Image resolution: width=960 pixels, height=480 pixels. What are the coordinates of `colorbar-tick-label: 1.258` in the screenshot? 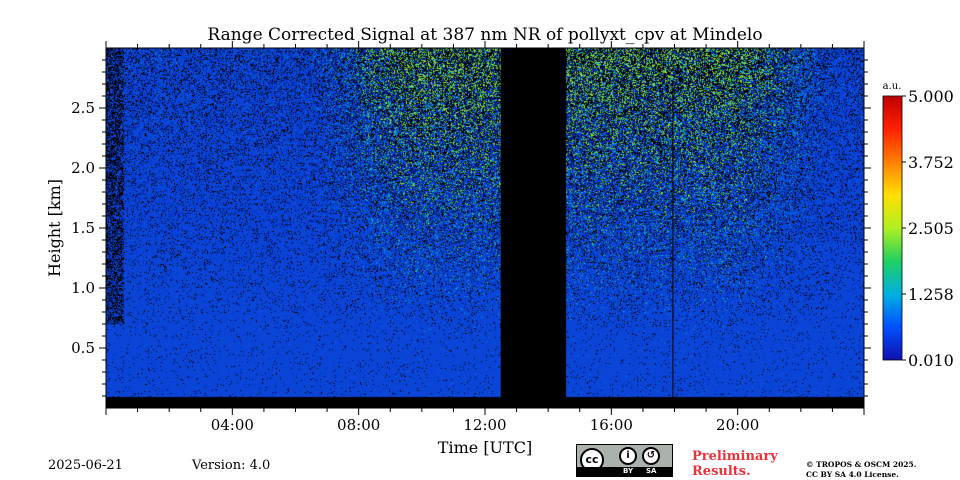 It's located at (931, 294).